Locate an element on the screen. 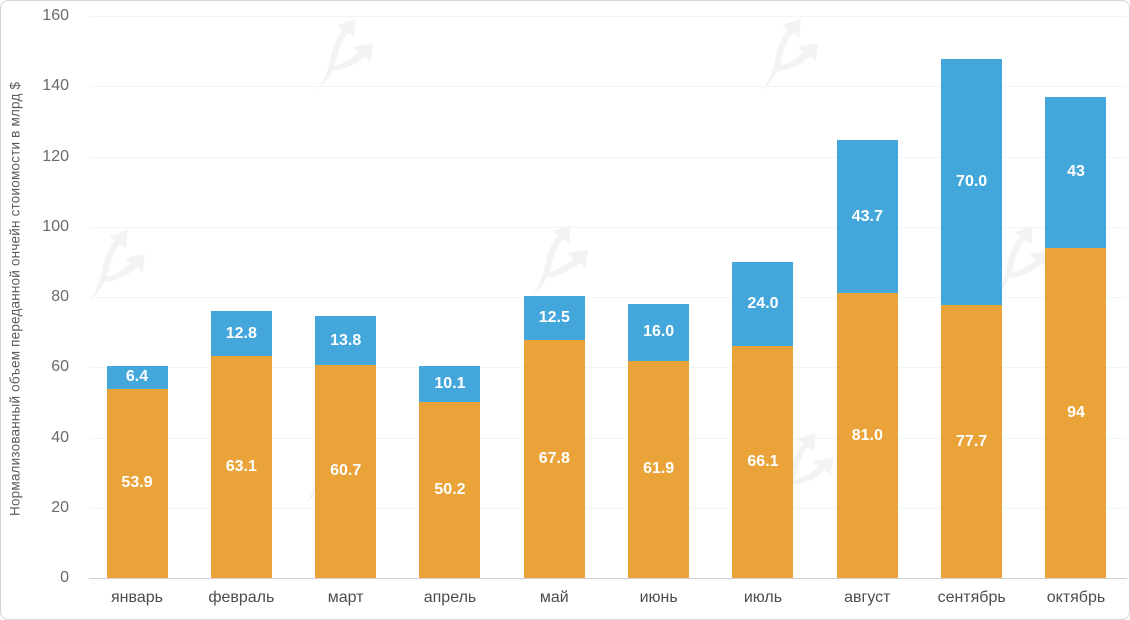 The image size is (1130, 620). bar-value-label-top: 24.0 is located at coordinates (763, 303).